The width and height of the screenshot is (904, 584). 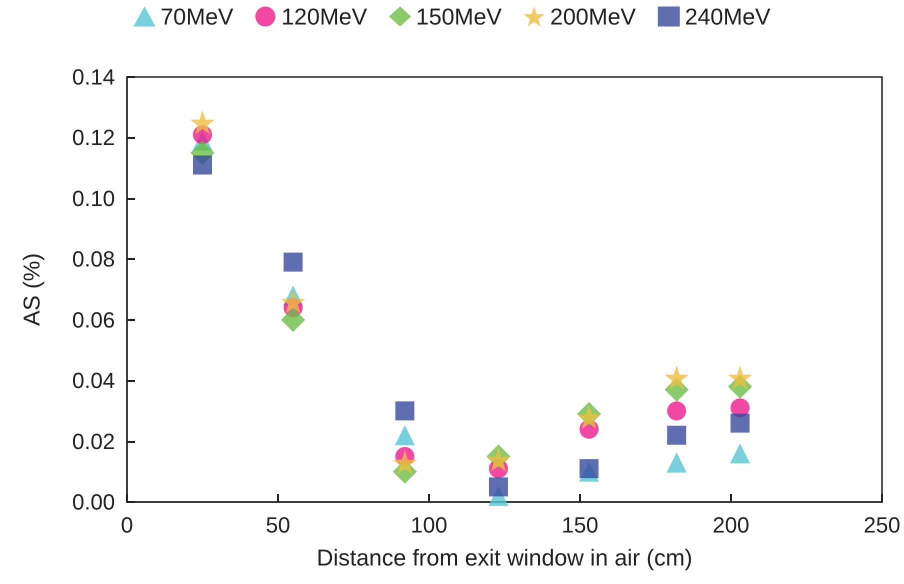 What do you see at coordinates (93, 319) in the screenshot?
I see `y-tick-label: 0.06` at bounding box center [93, 319].